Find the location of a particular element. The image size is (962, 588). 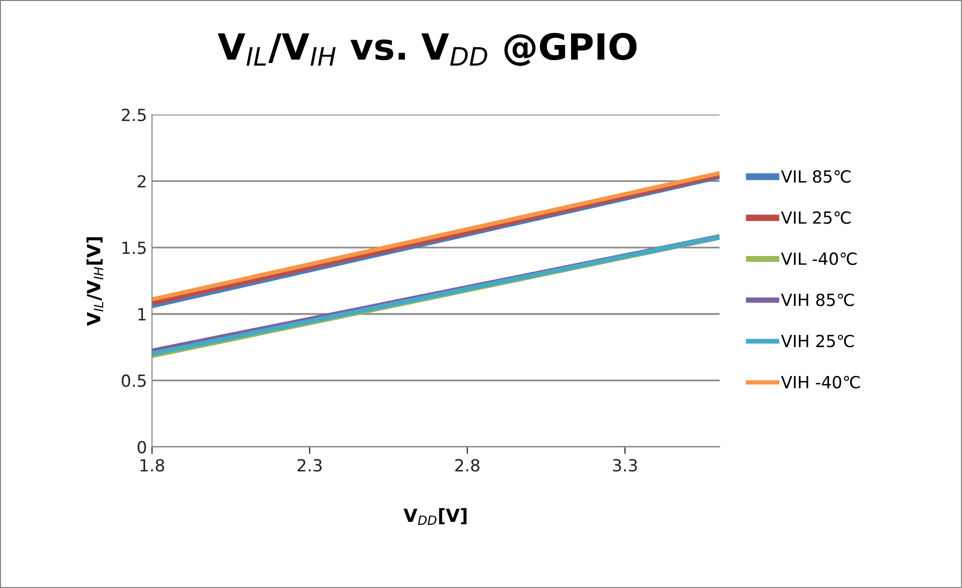

legend-label: VIL 25℃ is located at coordinates (816, 217).